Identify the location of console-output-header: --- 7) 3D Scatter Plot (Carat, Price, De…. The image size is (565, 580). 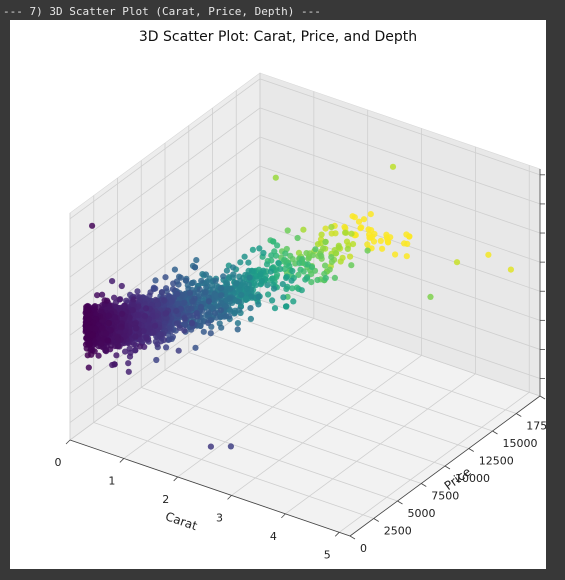
(162, 11).